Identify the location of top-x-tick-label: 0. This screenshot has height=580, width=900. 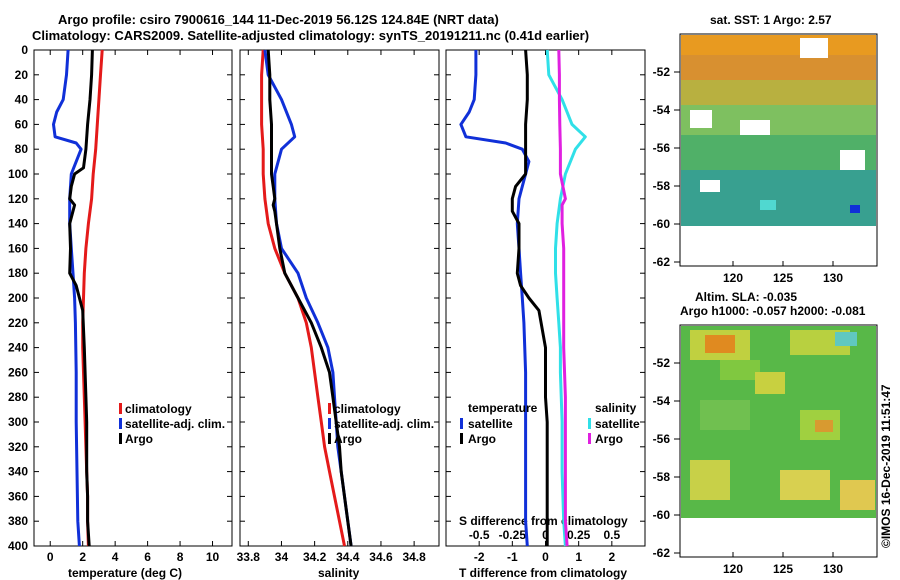
(545, 535).